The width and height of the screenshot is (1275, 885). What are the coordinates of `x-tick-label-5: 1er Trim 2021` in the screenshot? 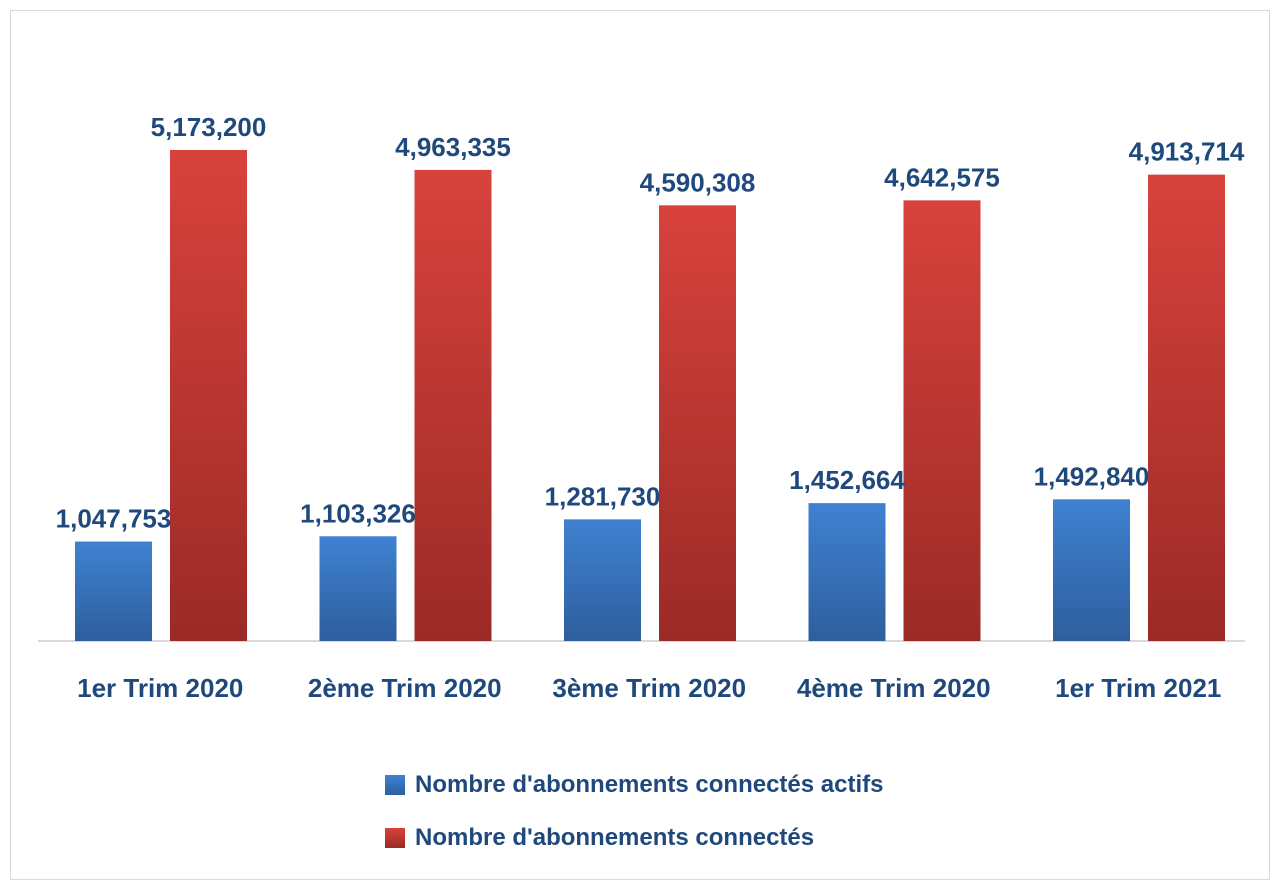 It's located at (1138, 688).